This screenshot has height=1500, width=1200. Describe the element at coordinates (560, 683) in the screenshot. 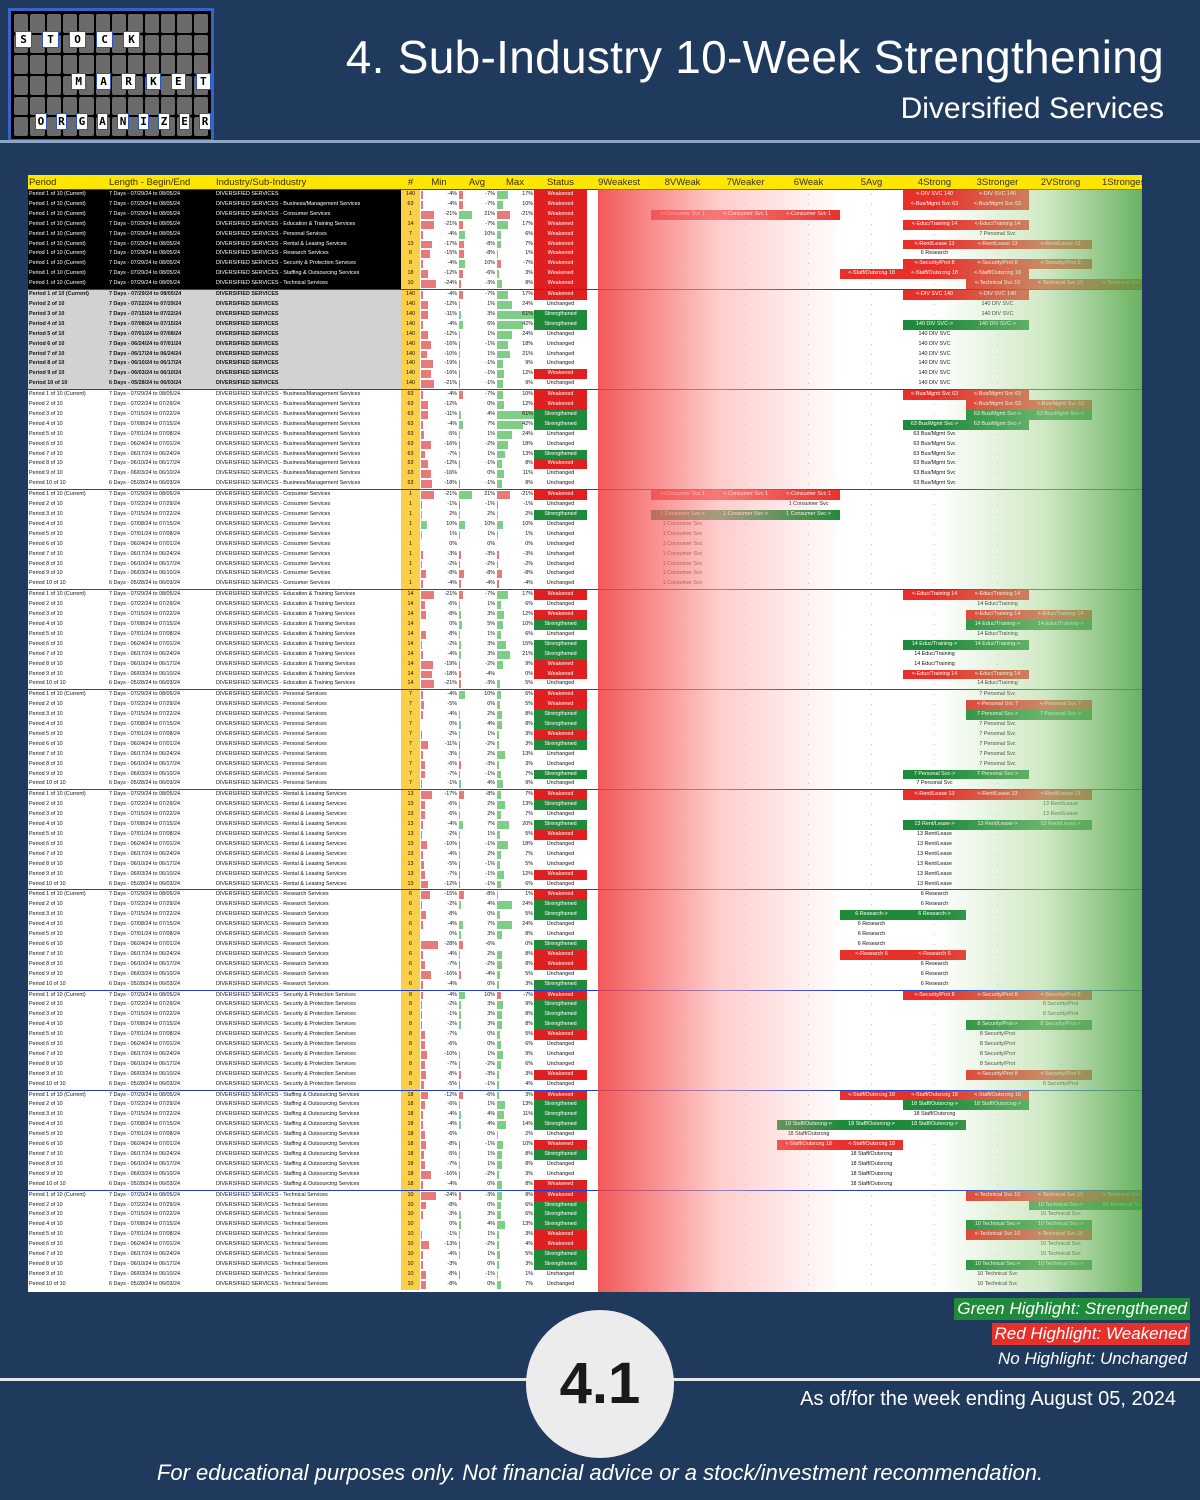

I see `status-cell: Unchanged` at that location.